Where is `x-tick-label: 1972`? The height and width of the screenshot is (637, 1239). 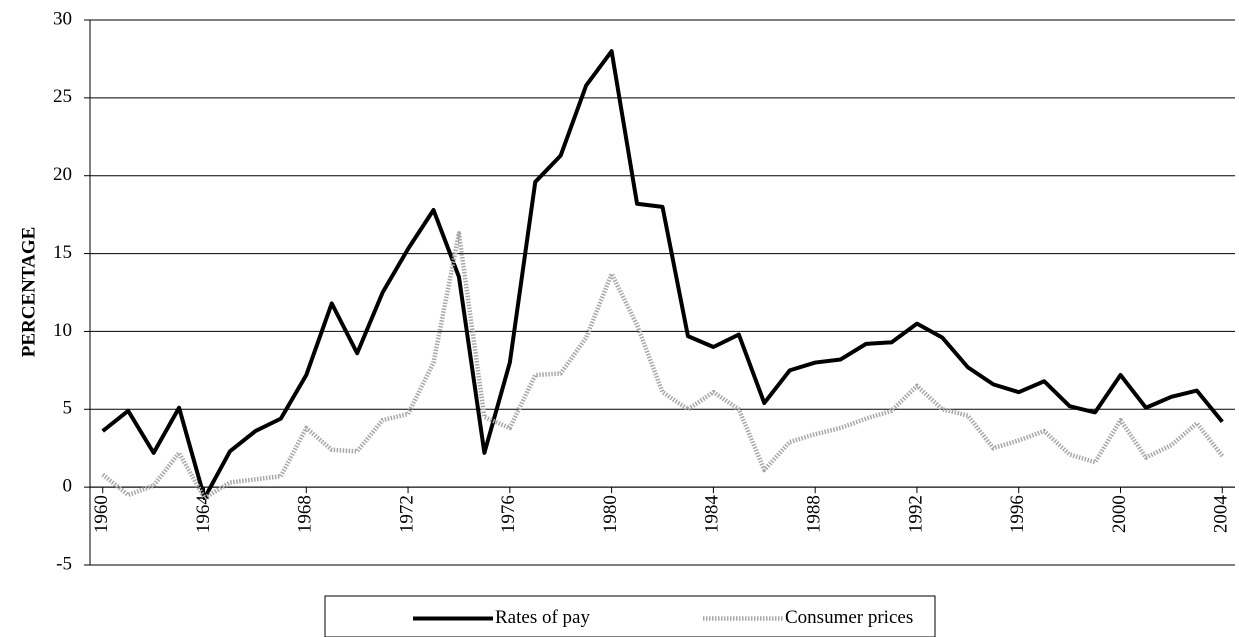
x-tick-label: 1972 is located at coordinates (406, 514).